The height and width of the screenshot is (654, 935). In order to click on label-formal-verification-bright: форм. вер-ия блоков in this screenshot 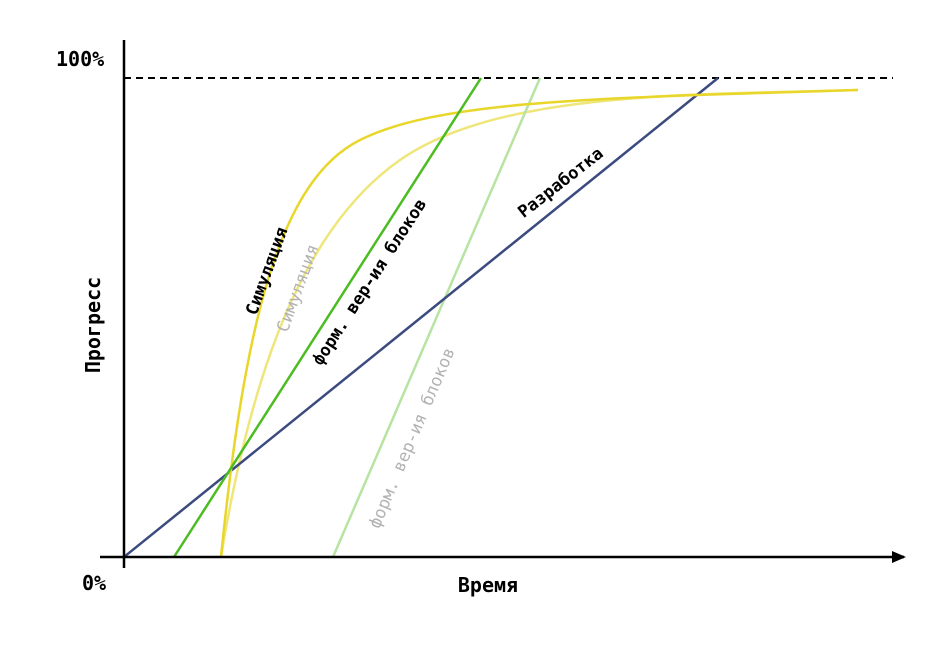, I will do `click(369, 282)`.